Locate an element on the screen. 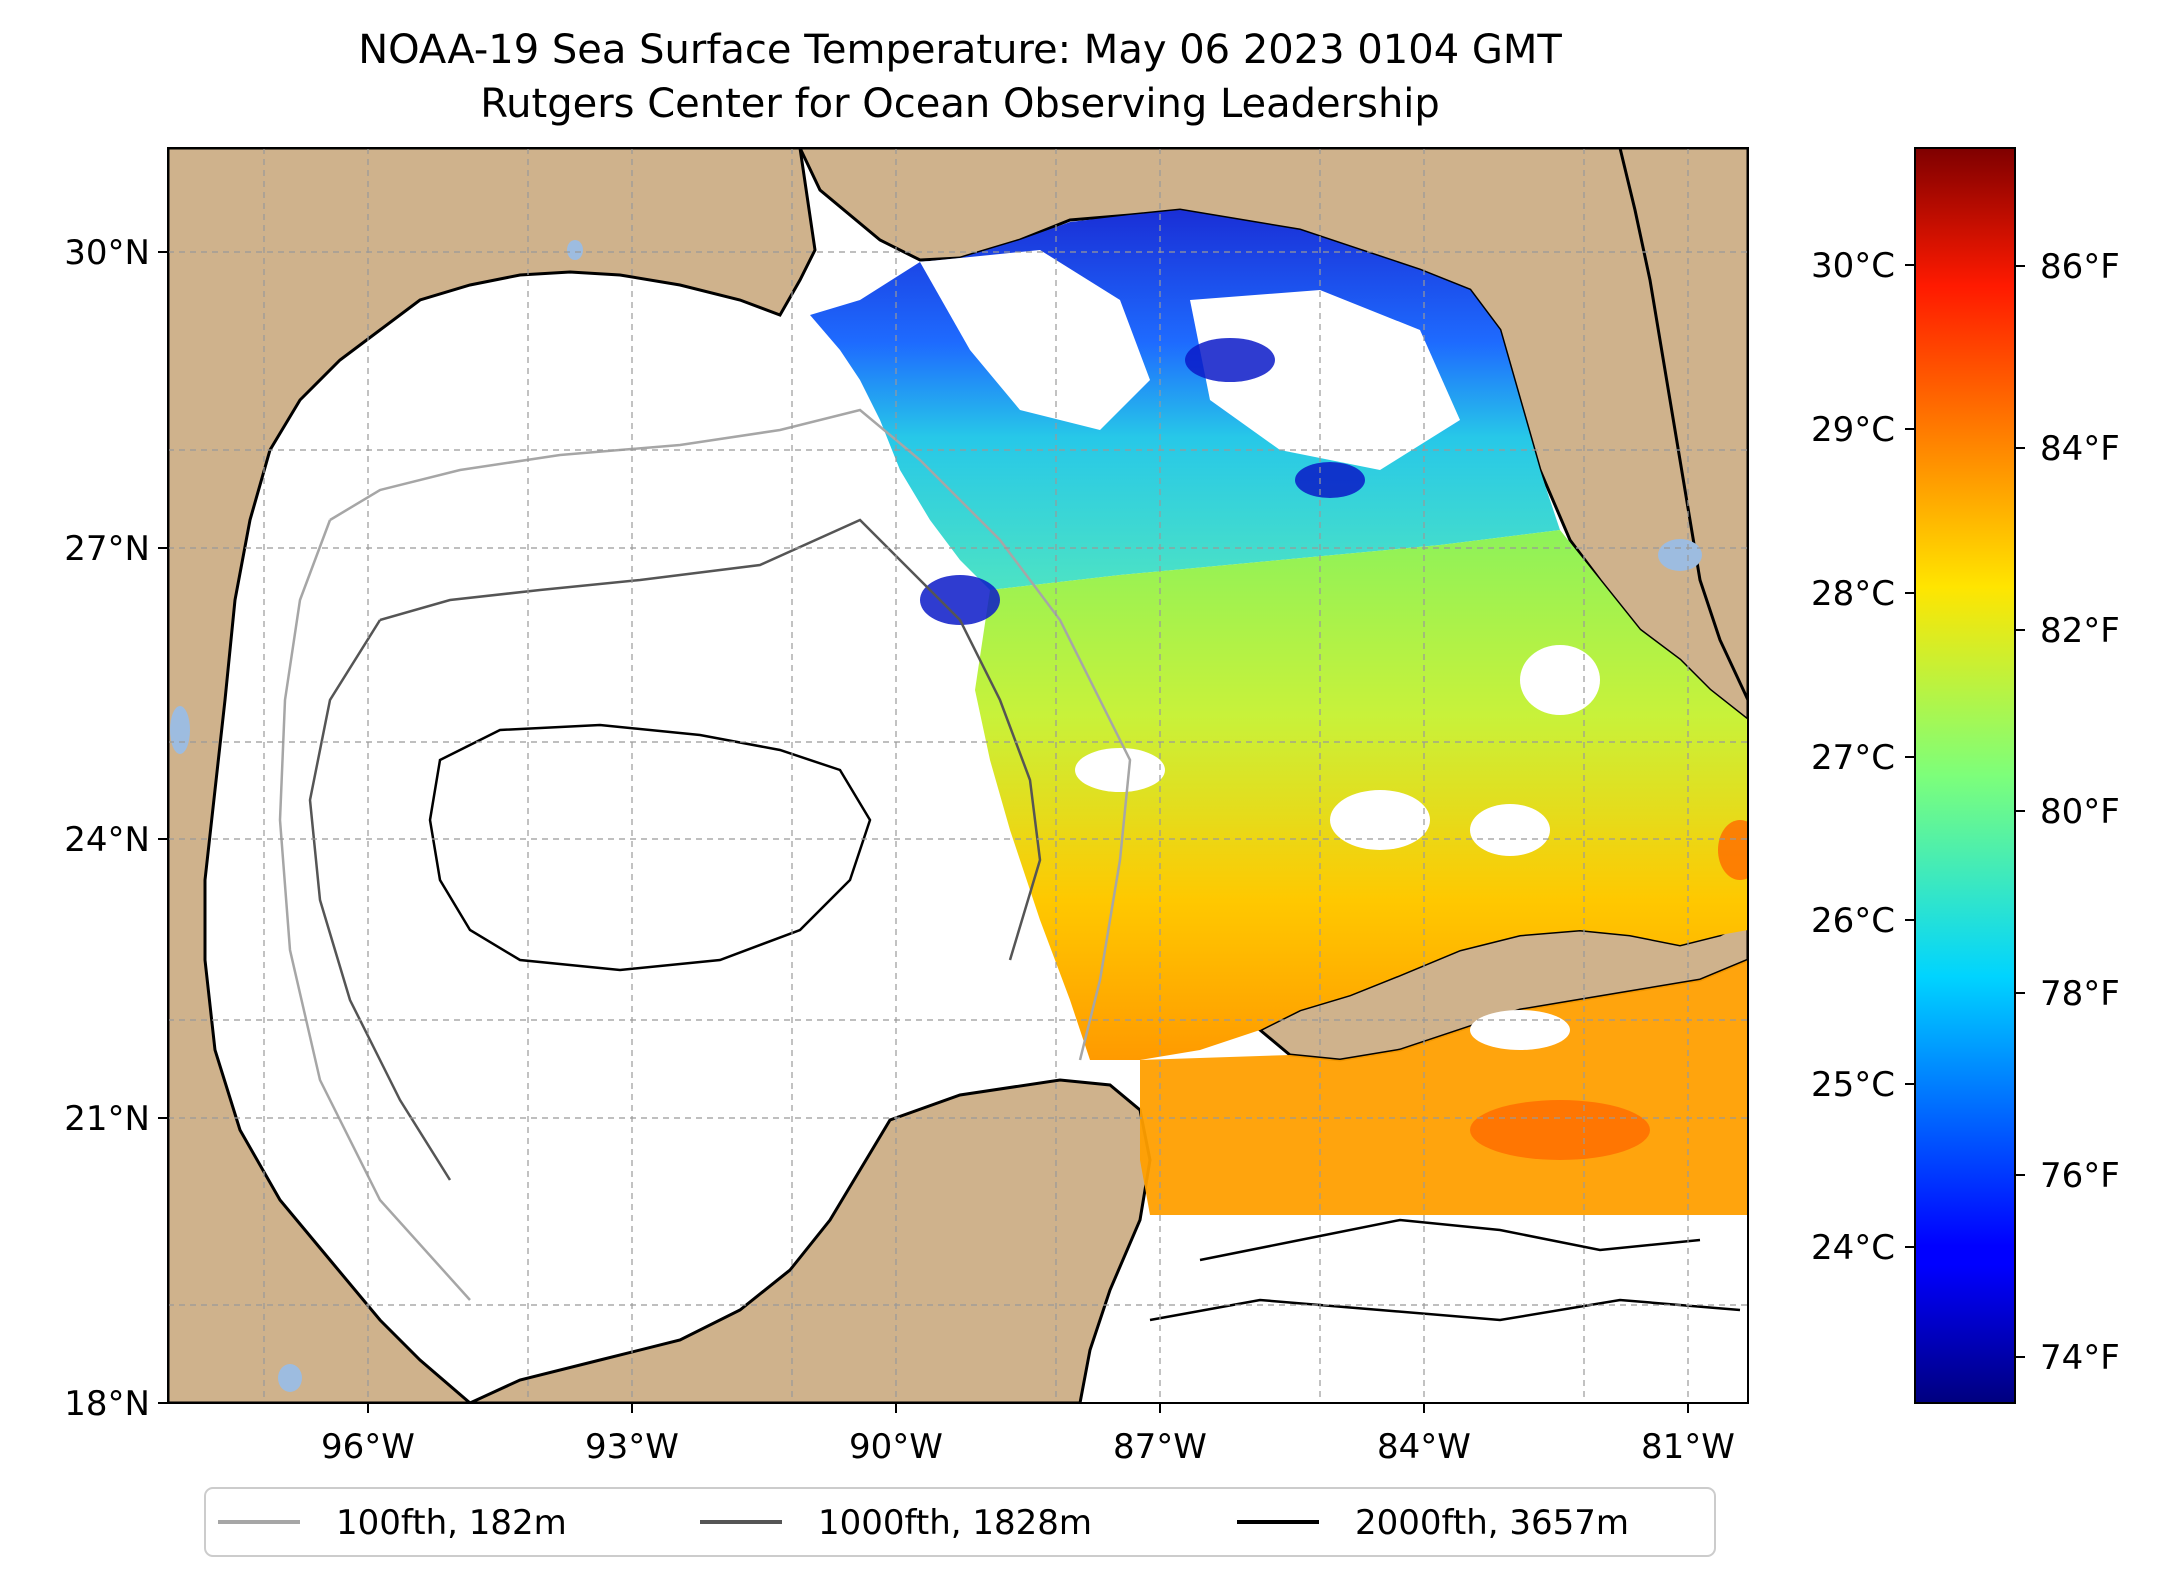 The width and height of the screenshot is (2160, 1582). celsius-tick-label: 25°C is located at coordinates (1853, 1085).